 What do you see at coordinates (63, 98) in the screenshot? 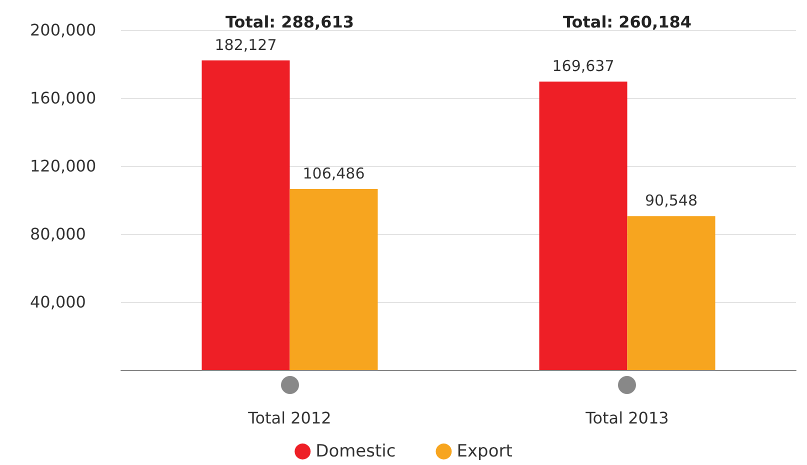
I see `y-tick-label: 160,000` at bounding box center [63, 98].